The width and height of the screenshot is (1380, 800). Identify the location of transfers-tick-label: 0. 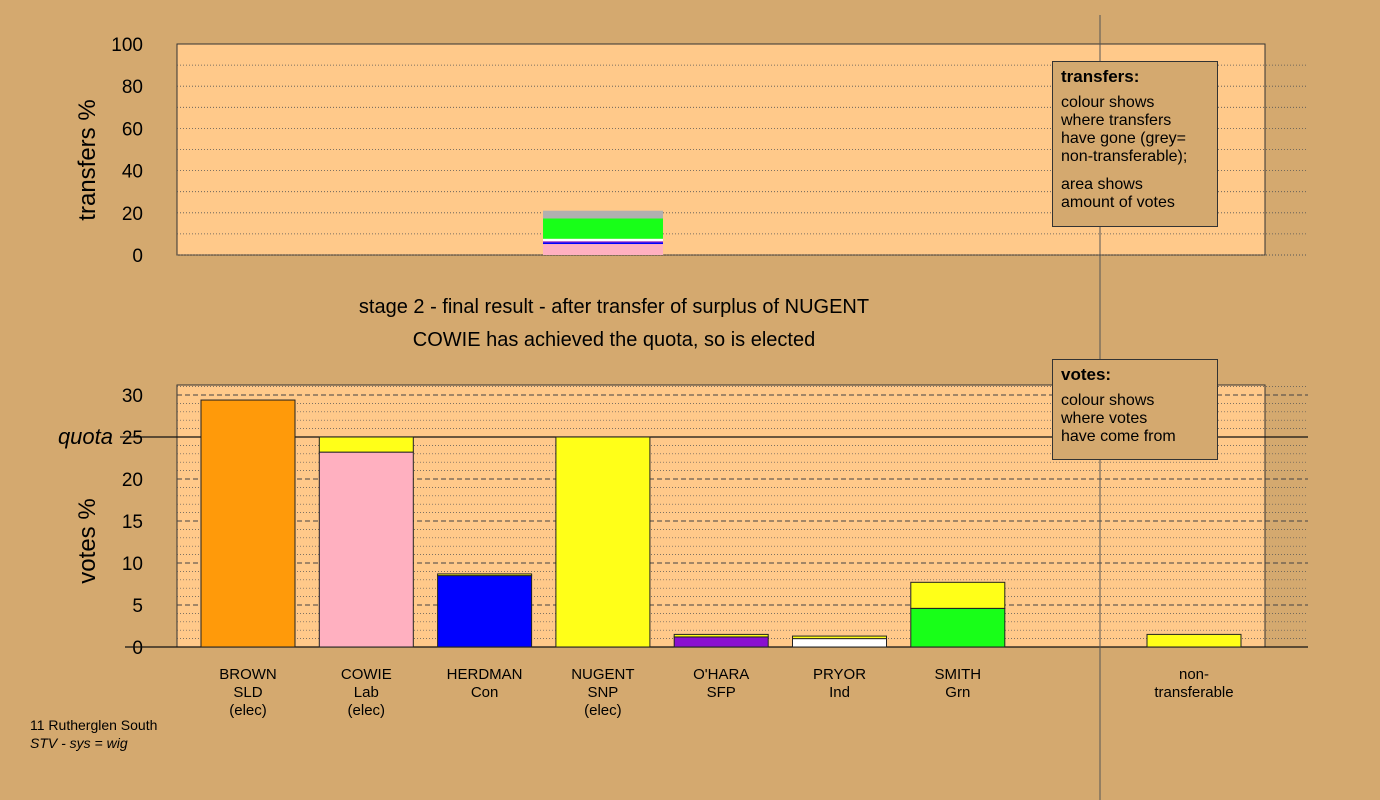
(137, 256).